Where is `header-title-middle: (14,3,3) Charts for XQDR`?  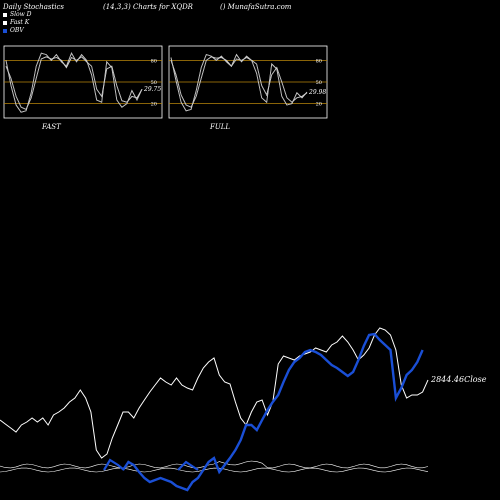 header-title-middle: (14,3,3) Charts for XQDR is located at coordinates (148, 7).